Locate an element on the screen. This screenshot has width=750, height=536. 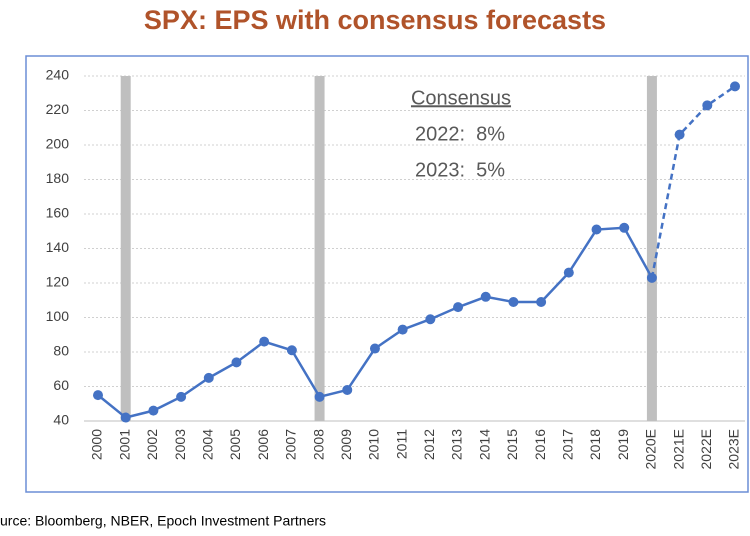
x-tick-label: 2003 is located at coordinates (180, 444).